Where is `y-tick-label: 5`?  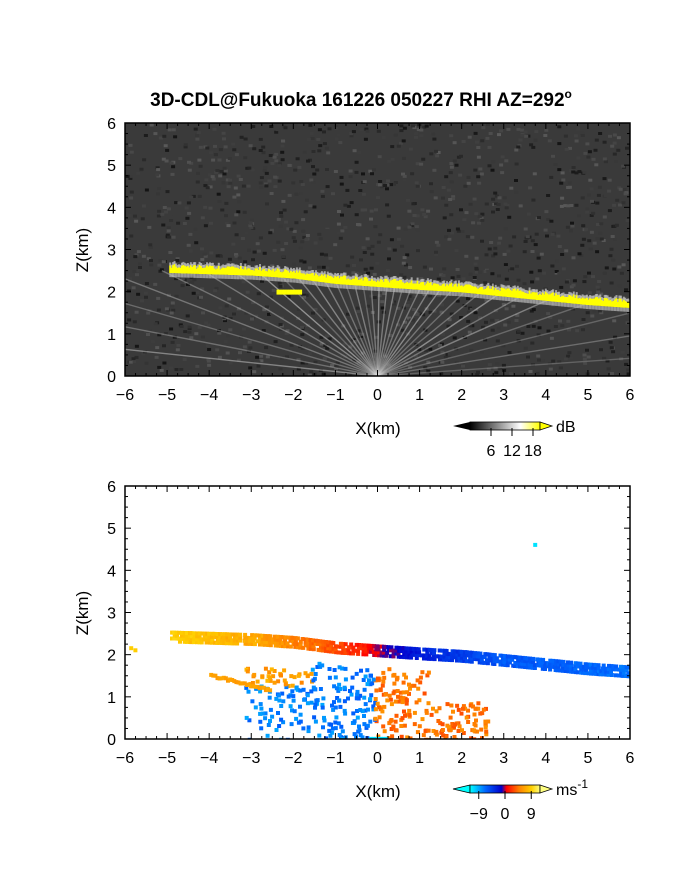
y-tick-label: 5 is located at coordinates (111, 529).